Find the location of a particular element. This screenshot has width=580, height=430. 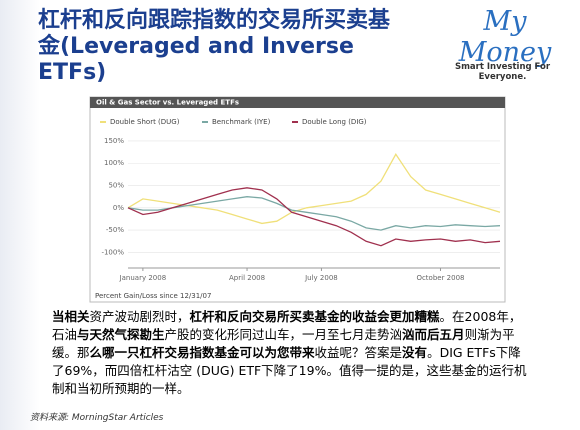

tagline: Smart Investing For Everyone. is located at coordinates (502, 72).